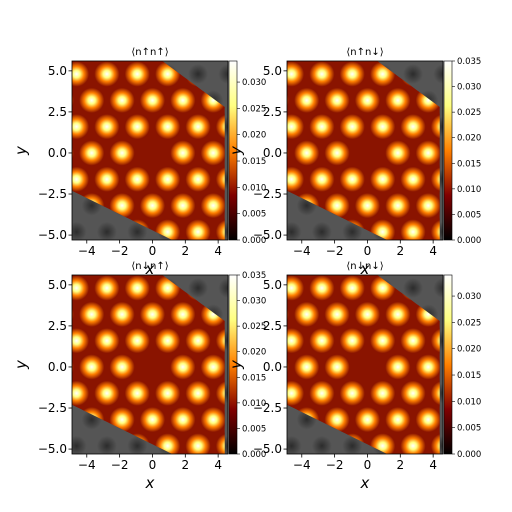 The width and height of the screenshot is (512, 512). What do you see at coordinates (364, 52) in the screenshot?
I see `panel-title: ⟨n↑n↓⟩` at bounding box center [364, 52].